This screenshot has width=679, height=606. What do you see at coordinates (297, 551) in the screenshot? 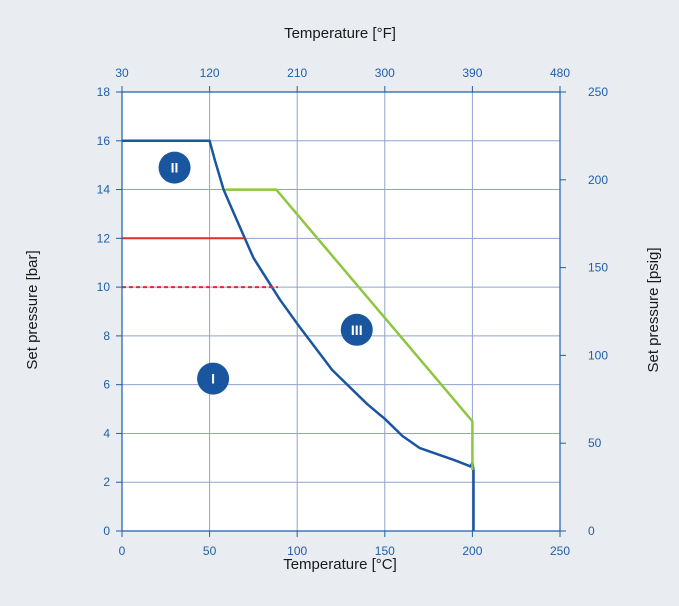
I see `x-bottom-tick-label: 100` at bounding box center [297, 551].